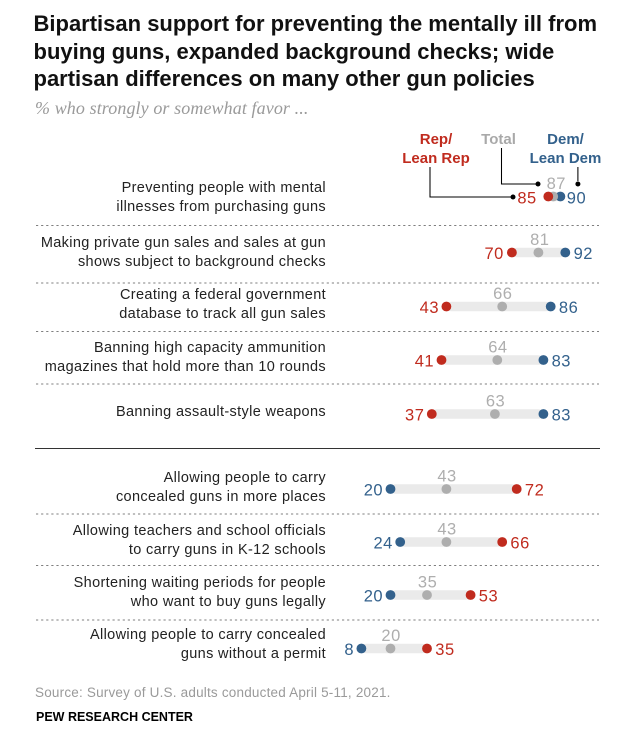 The height and width of the screenshot is (739, 640). I want to click on svg-text: 64, so click(497, 348).